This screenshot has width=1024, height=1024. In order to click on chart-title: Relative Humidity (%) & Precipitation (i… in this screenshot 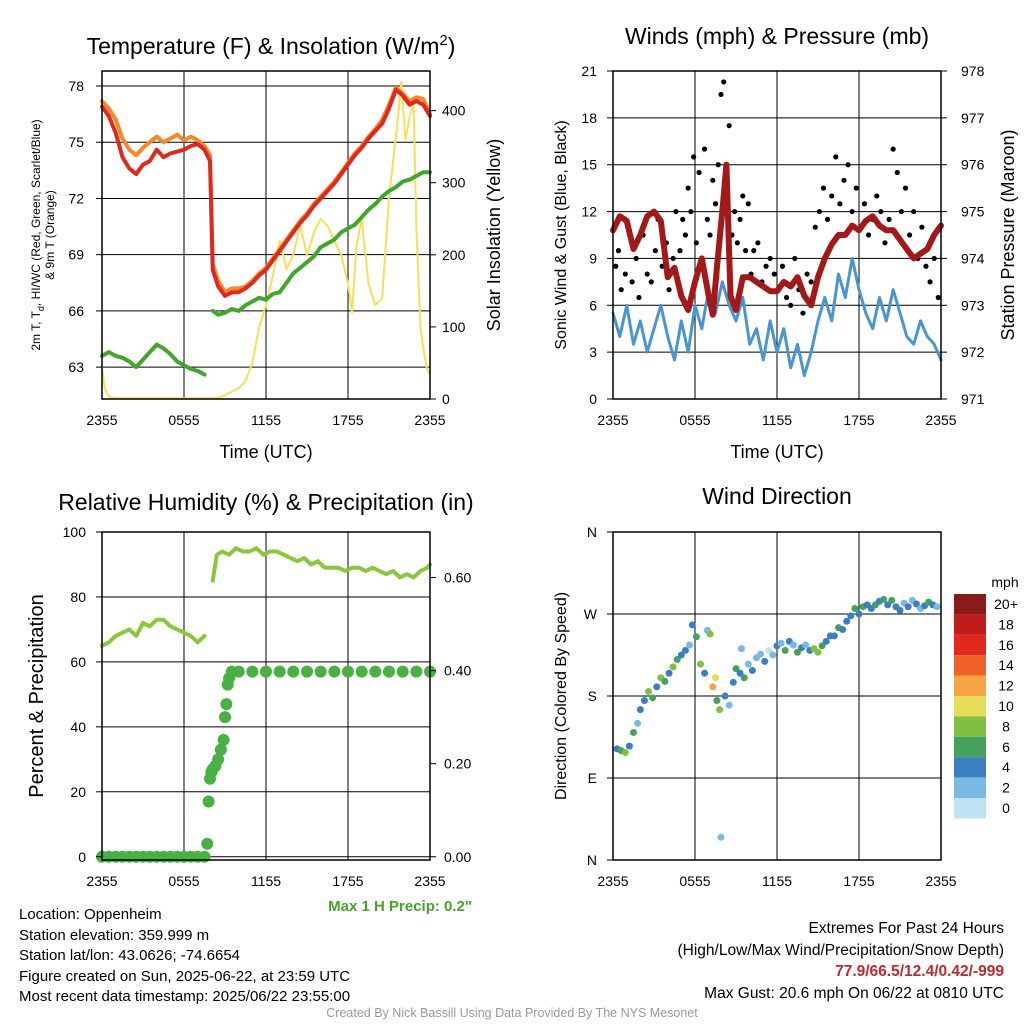, I will do `click(265, 502)`.